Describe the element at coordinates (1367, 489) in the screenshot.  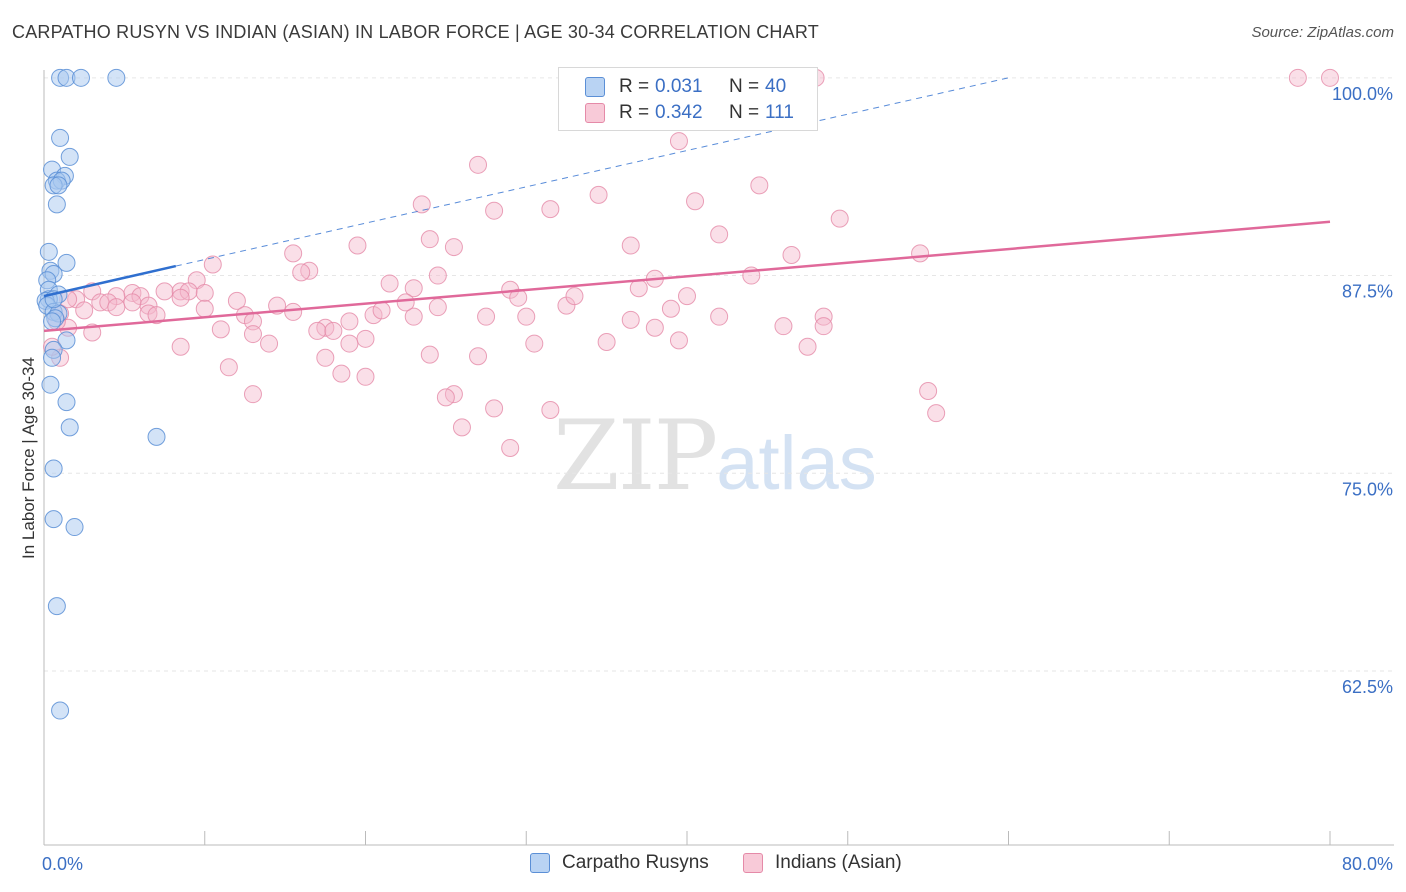
I see `y-tick-label: 75.0%` at that location.